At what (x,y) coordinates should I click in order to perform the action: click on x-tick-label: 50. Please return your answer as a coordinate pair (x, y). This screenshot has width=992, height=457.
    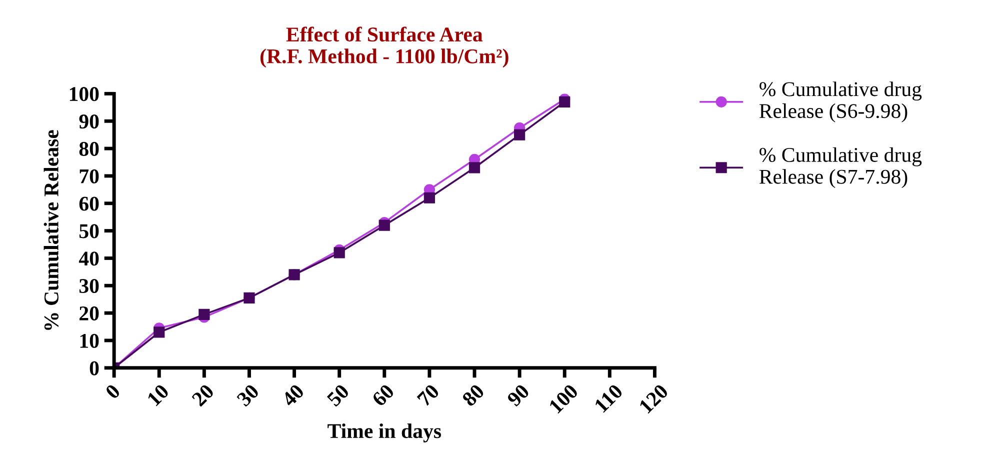
    Looking at the image, I should click on (338, 395).